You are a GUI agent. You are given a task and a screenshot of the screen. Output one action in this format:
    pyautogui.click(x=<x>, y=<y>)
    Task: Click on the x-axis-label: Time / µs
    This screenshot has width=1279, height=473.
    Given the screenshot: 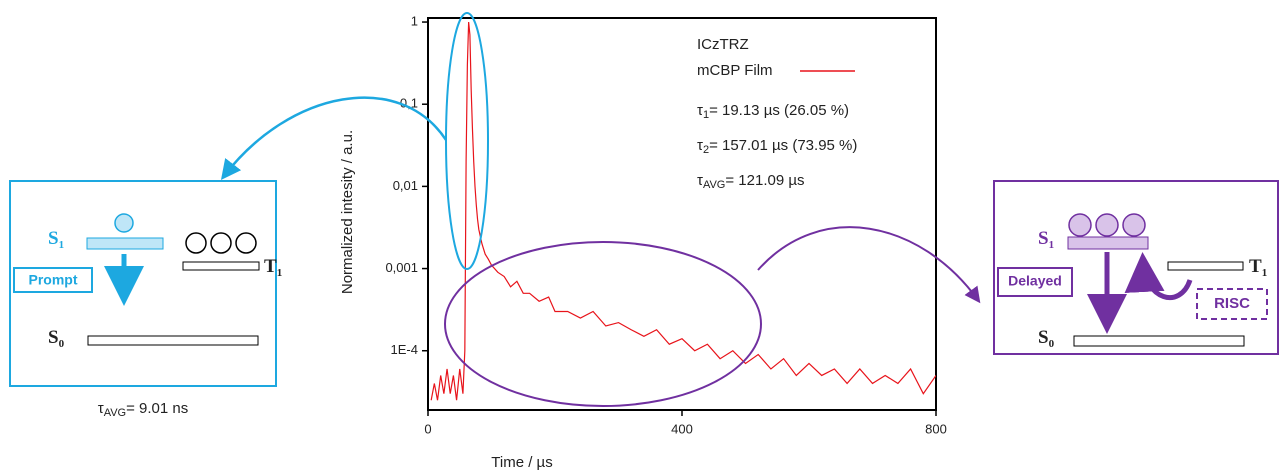 What is the action you would take?
    pyautogui.click(x=521, y=462)
    